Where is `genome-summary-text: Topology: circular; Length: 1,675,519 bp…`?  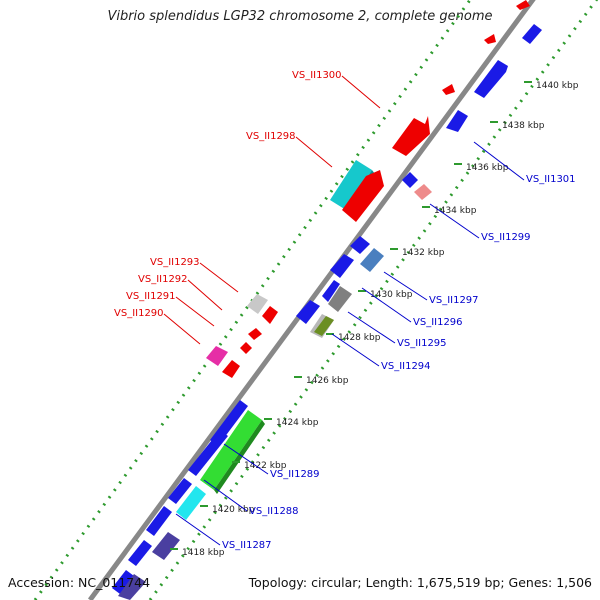 genome-summary-text: Topology: circular; Length: 1,675,519 bp… is located at coordinates (420, 582).